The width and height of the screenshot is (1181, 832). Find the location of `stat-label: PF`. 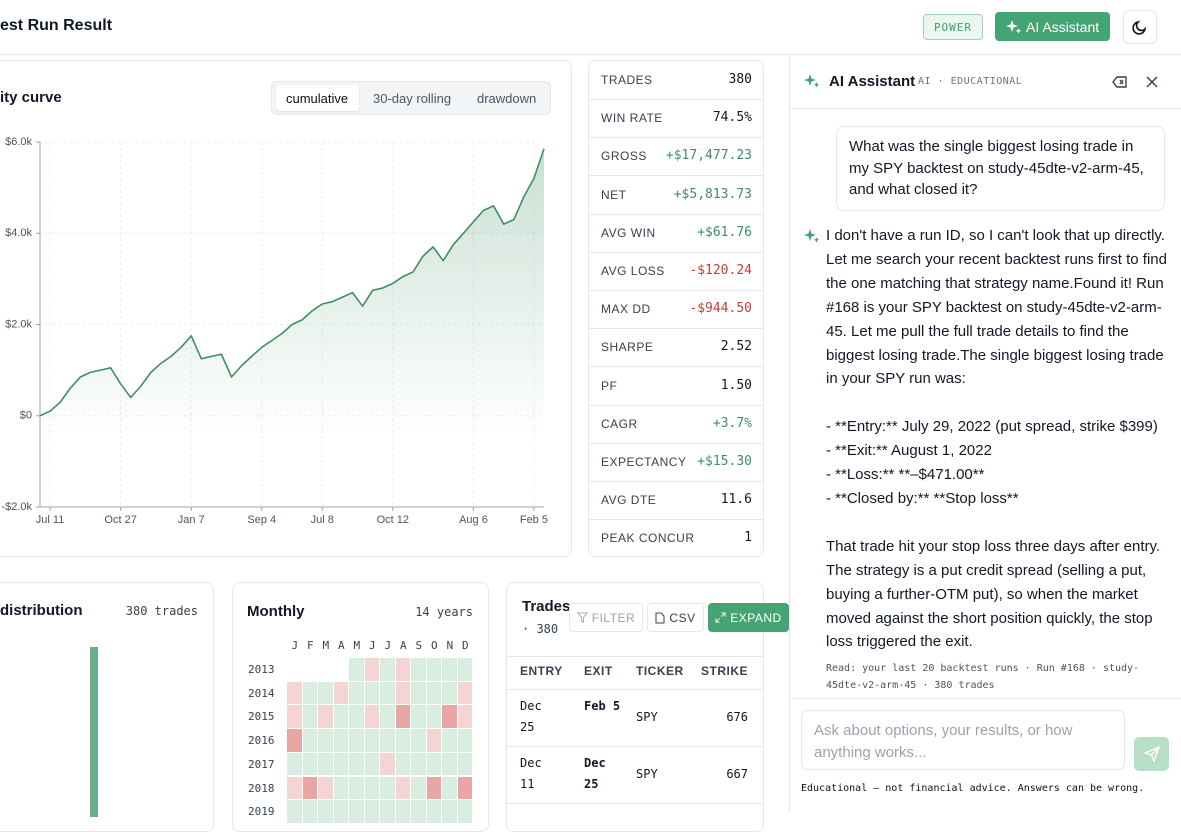

stat-label: PF is located at coordinates (609, 385).